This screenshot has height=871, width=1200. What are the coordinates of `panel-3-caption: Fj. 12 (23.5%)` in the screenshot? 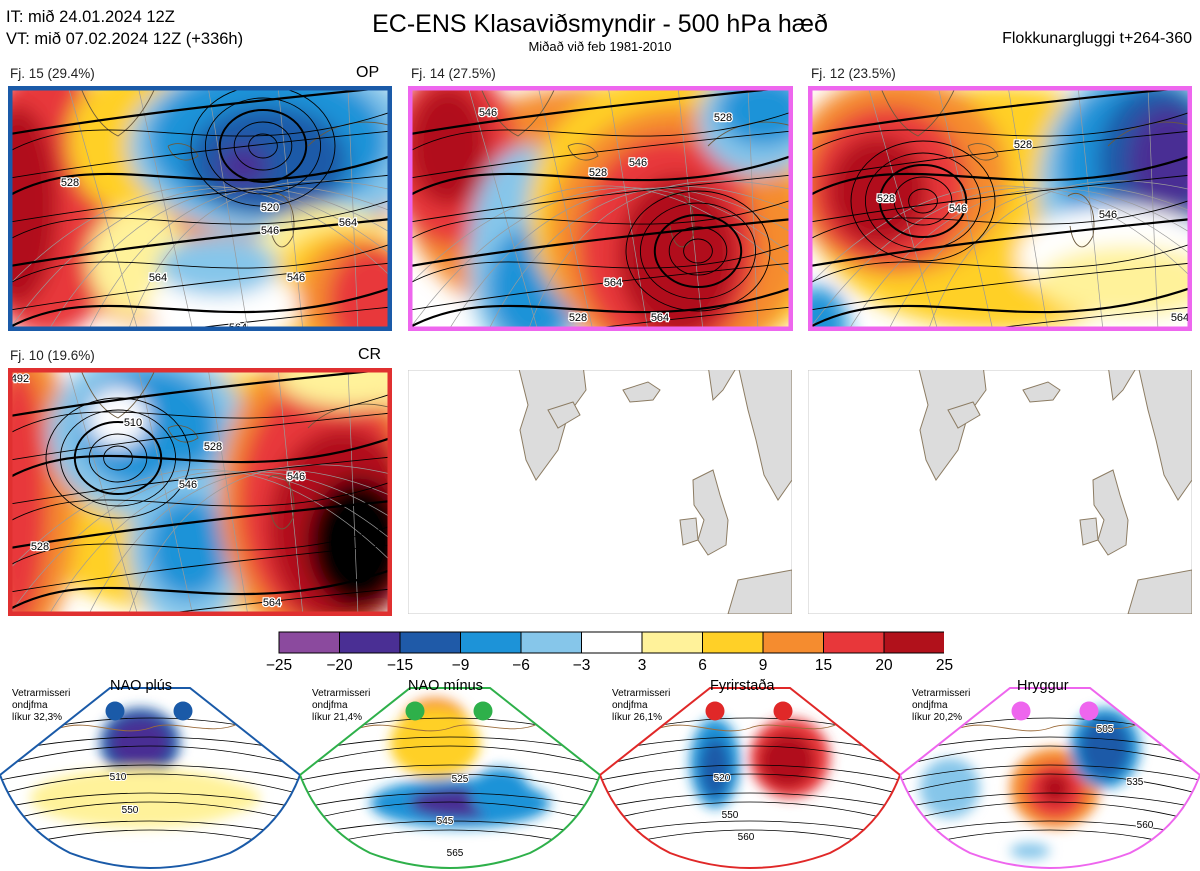 It's located at (853, 73).